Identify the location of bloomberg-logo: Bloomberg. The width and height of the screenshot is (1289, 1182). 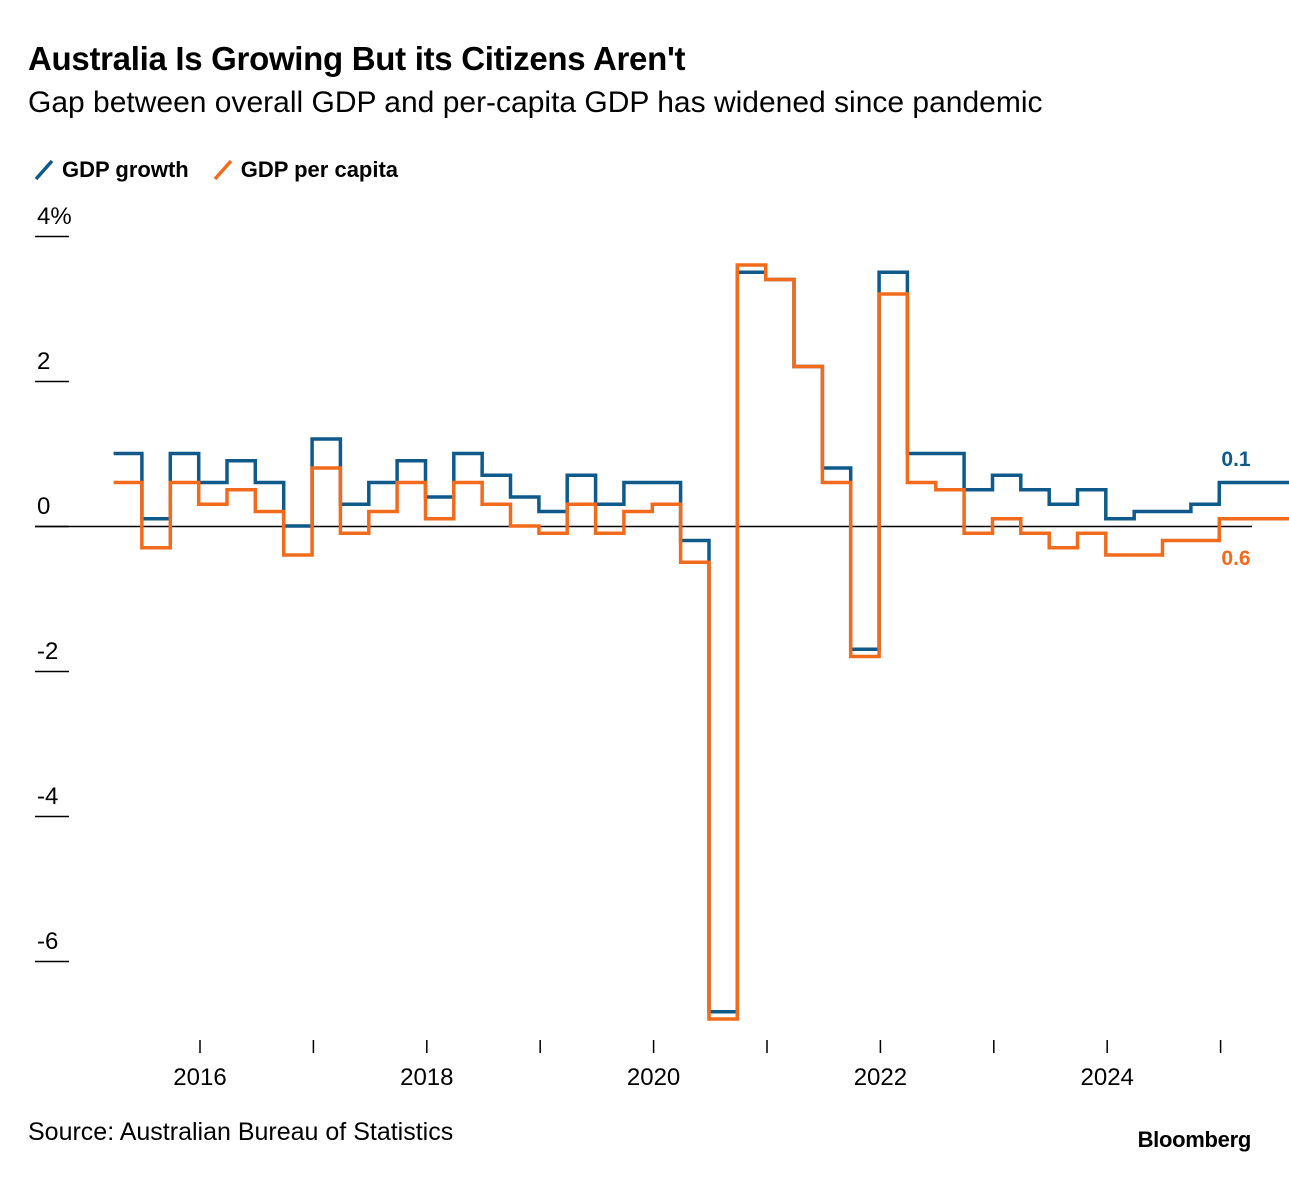
(1194, 1139).